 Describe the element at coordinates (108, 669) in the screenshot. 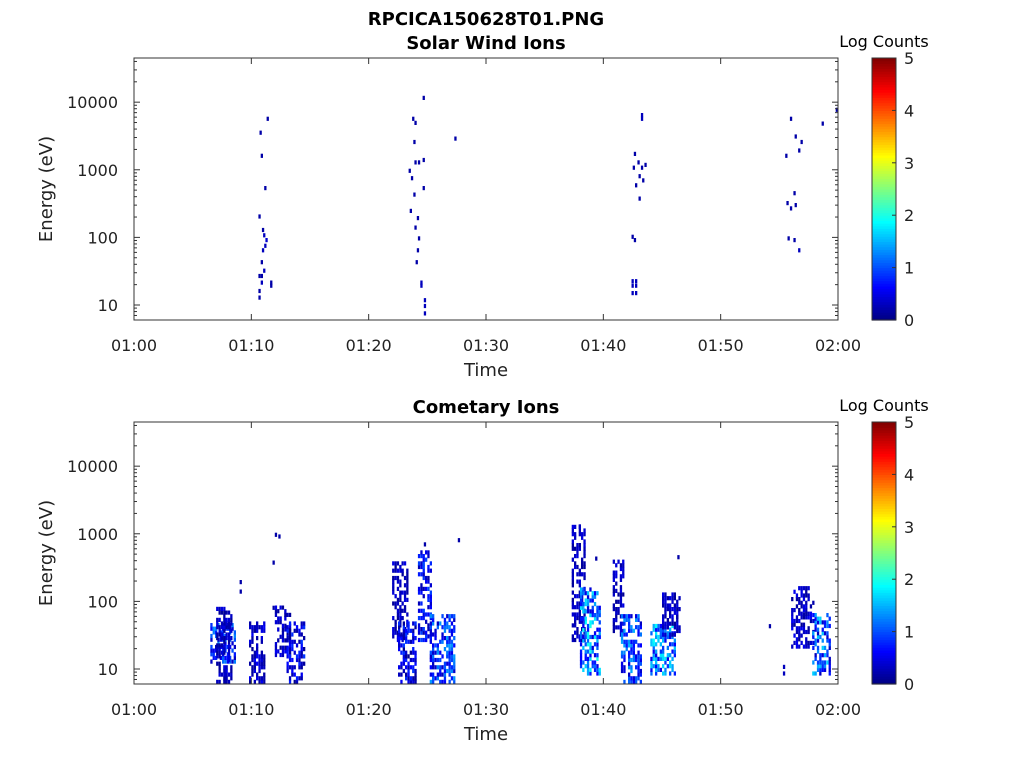

I see `y-tick-label: 10` at that location.